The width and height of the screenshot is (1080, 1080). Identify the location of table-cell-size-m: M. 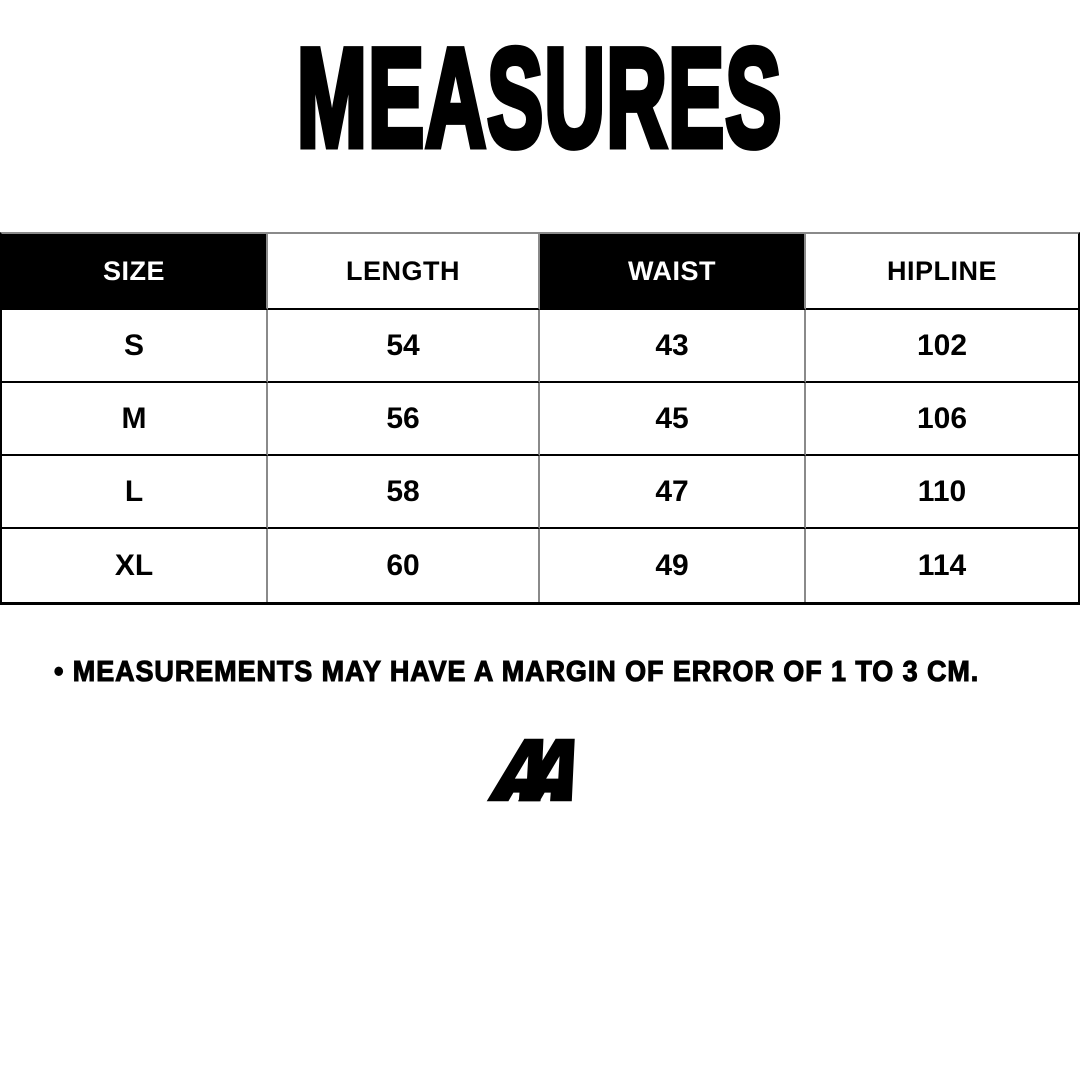
(135, 419).